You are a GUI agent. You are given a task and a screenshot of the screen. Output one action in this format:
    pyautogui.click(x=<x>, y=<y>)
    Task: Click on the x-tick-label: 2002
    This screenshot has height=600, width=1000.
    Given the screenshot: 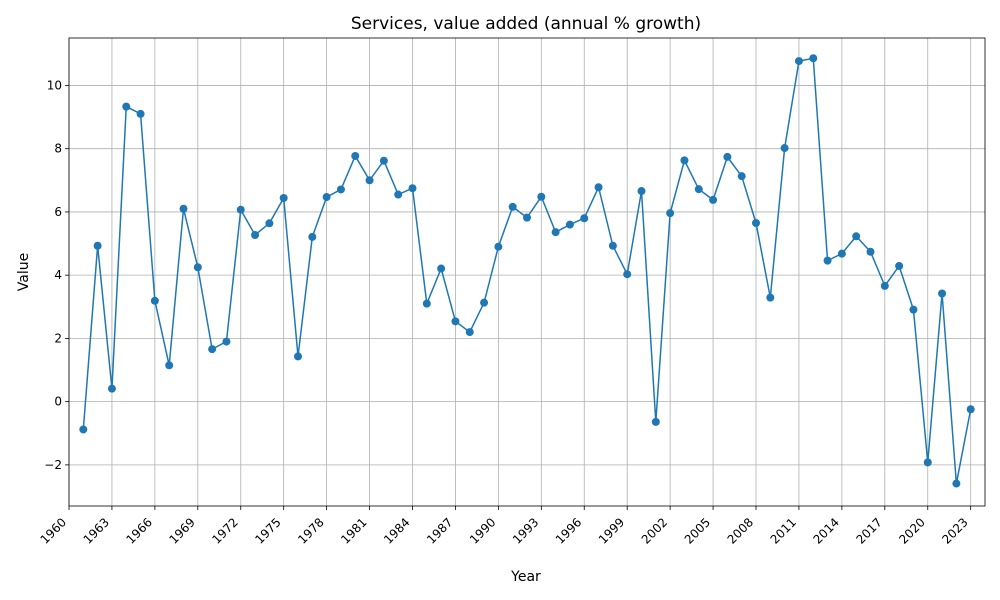 What is the action you would take?
    pyautogui.click(x=654, y=530)
    